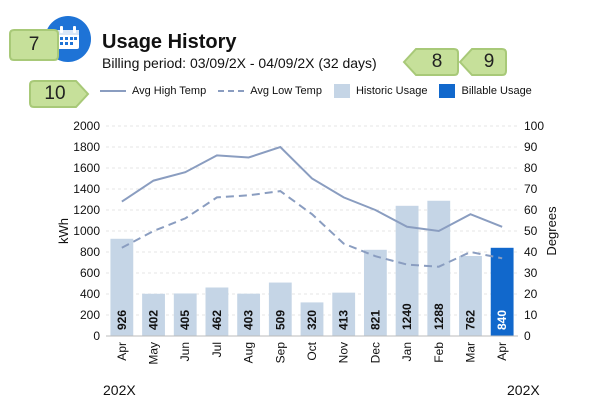  What do you see at coordinates (391, 91) in the screenshot?
I see `legend-historic-label: Historic Usage` at bounding box center [391, 91].